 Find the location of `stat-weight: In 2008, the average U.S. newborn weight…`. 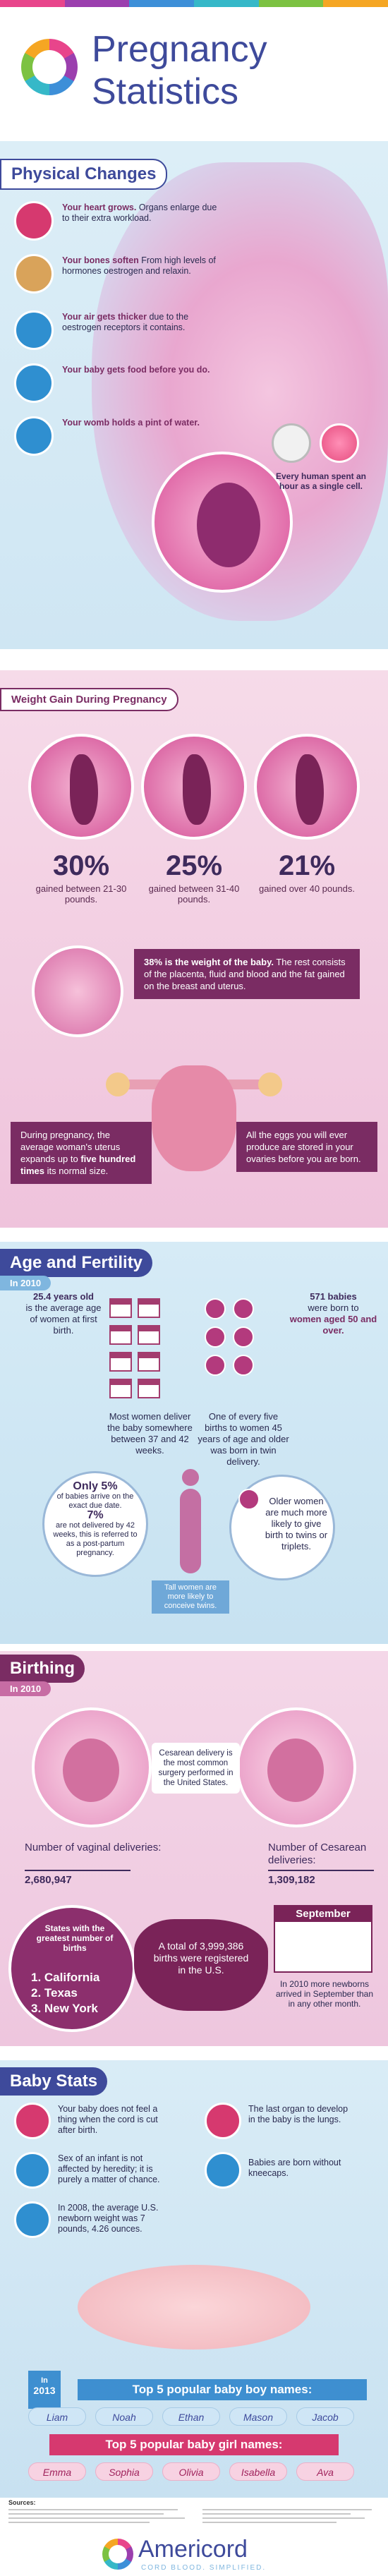

stat-weight: In 2008, the average U.S. newborn weight… is located at coordinates (109, 2219).